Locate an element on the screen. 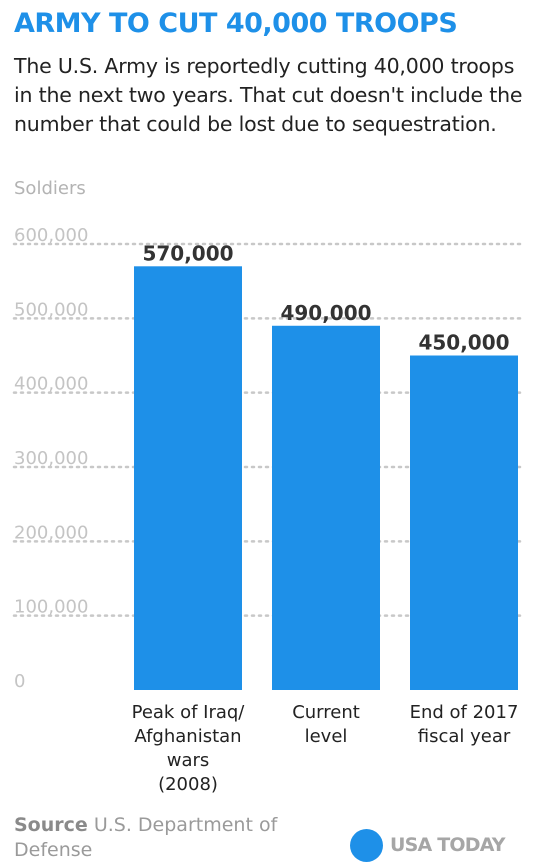 The height and width of the screenshot is (865, 540). y-tick-label: 200,000 is located at coordinates (51, 532).